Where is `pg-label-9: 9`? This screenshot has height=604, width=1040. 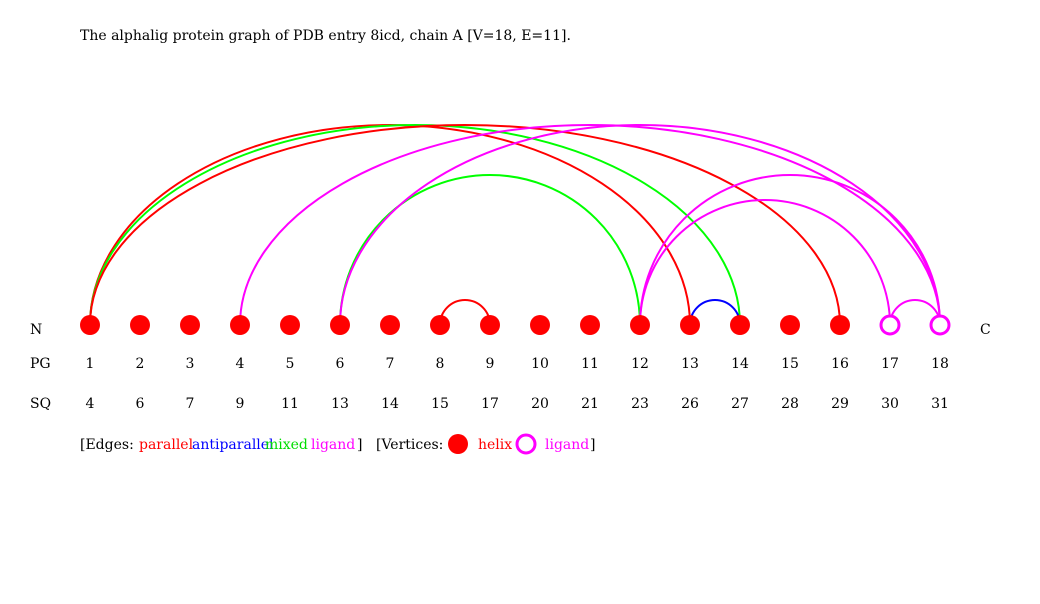
pg-label-9: 9 is located at coordinates (490, 364).